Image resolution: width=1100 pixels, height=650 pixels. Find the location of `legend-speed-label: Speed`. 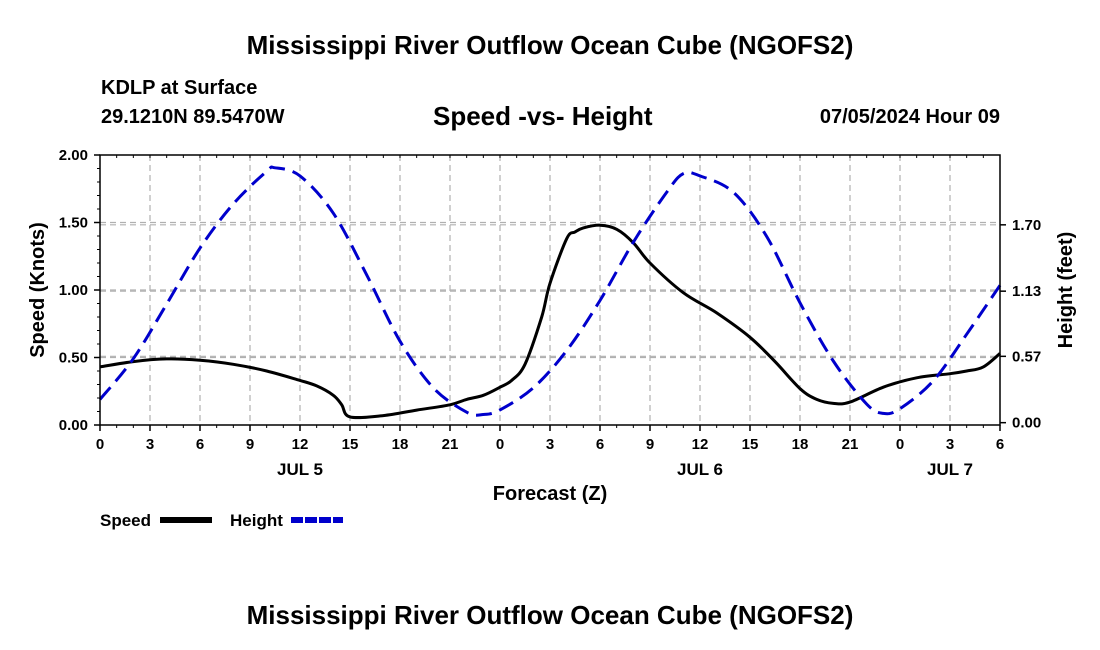

legend-speed-label: Speed is located at coordinates (125, 520).